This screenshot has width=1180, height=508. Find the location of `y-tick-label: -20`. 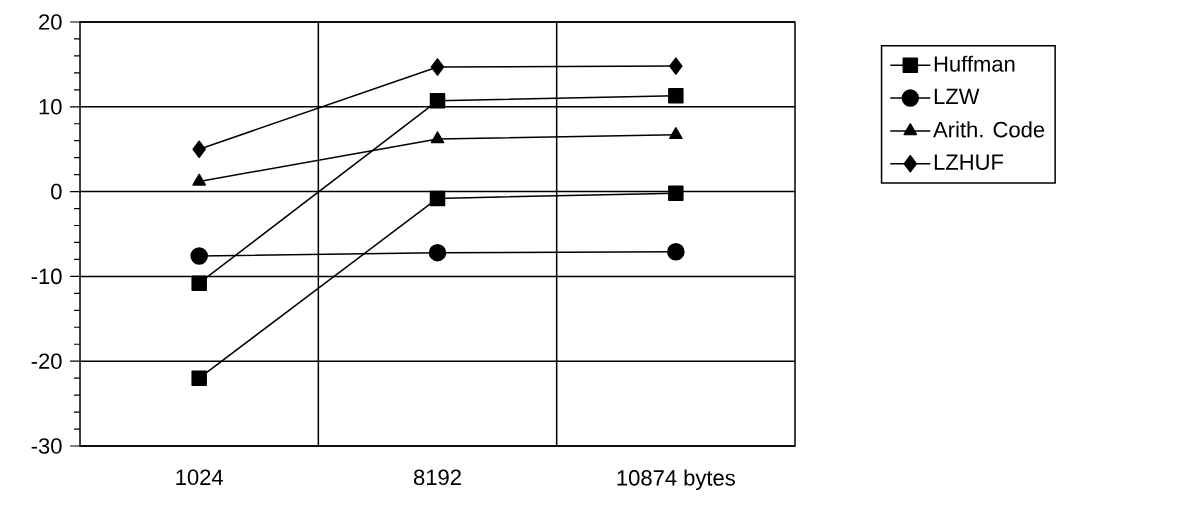

y-tick-label: -20 is located at coordinates (46, 361).